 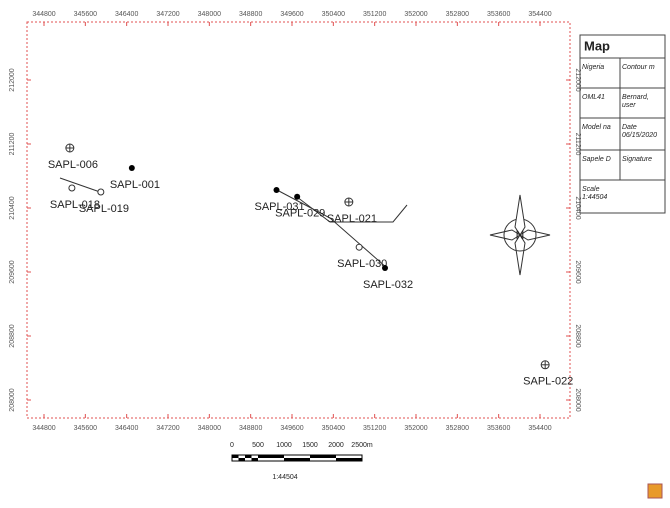 I want to click on well-label: SAPL-001, so click(x=135, y=185).